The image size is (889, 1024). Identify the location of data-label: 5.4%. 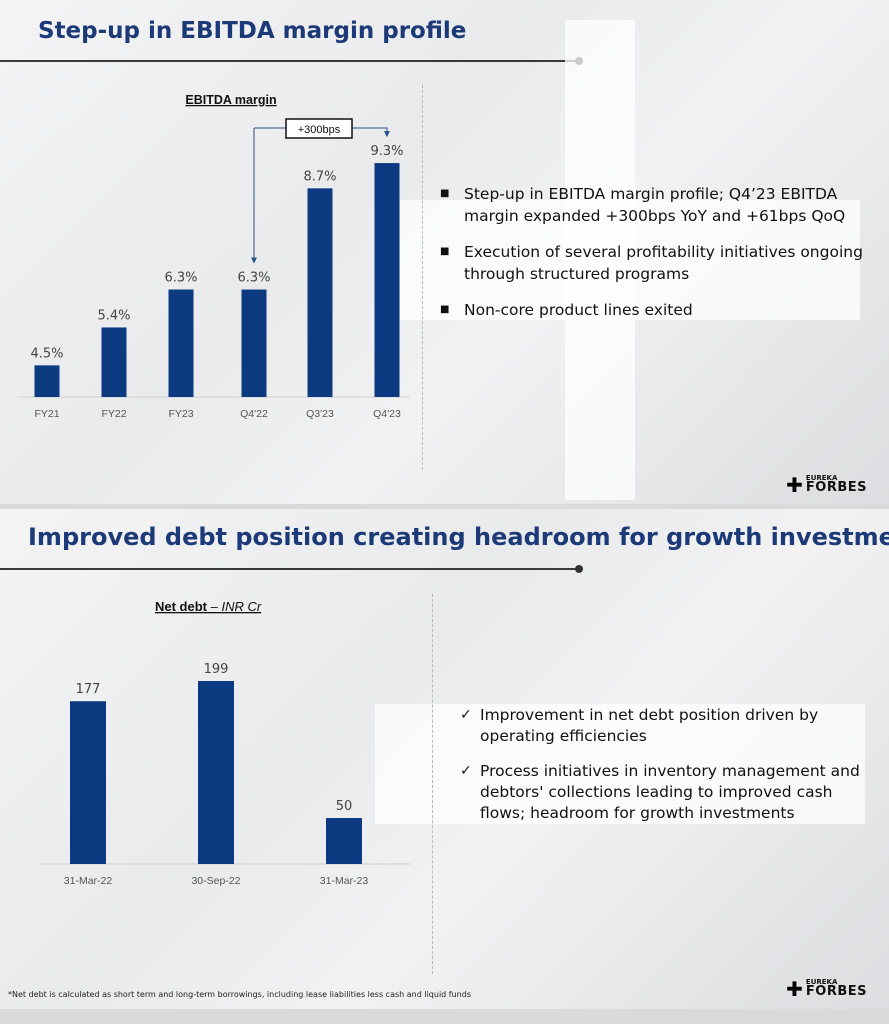
(113, 315).